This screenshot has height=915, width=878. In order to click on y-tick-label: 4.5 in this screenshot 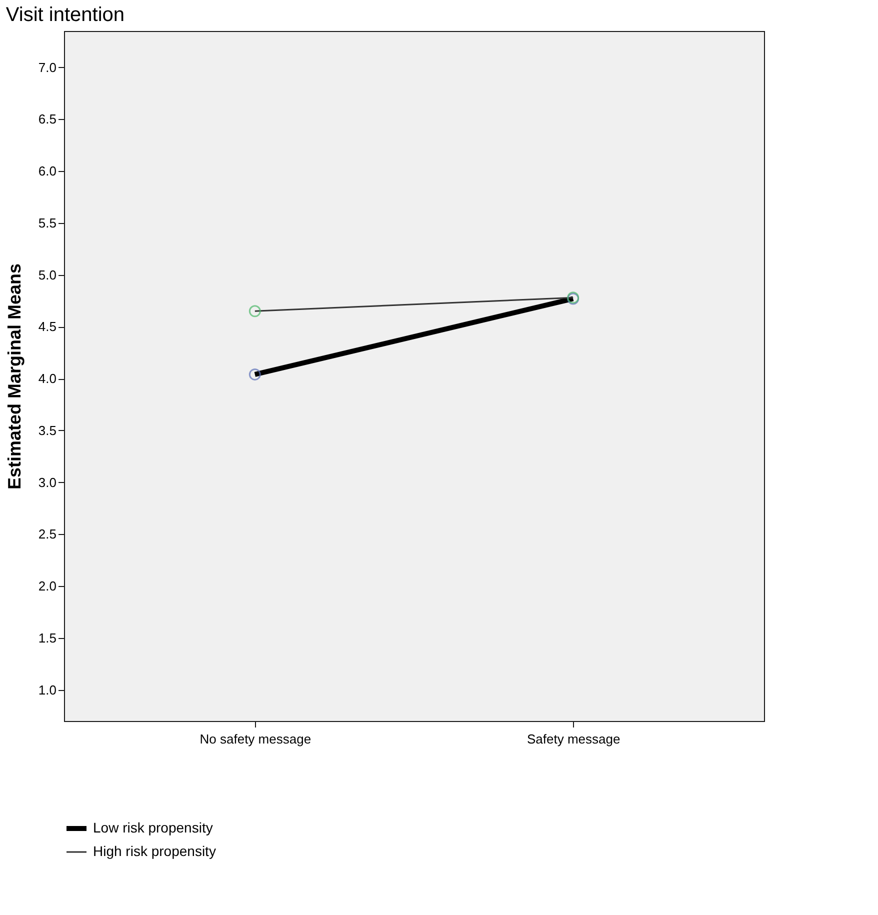, I will do `click(47, 326)`.